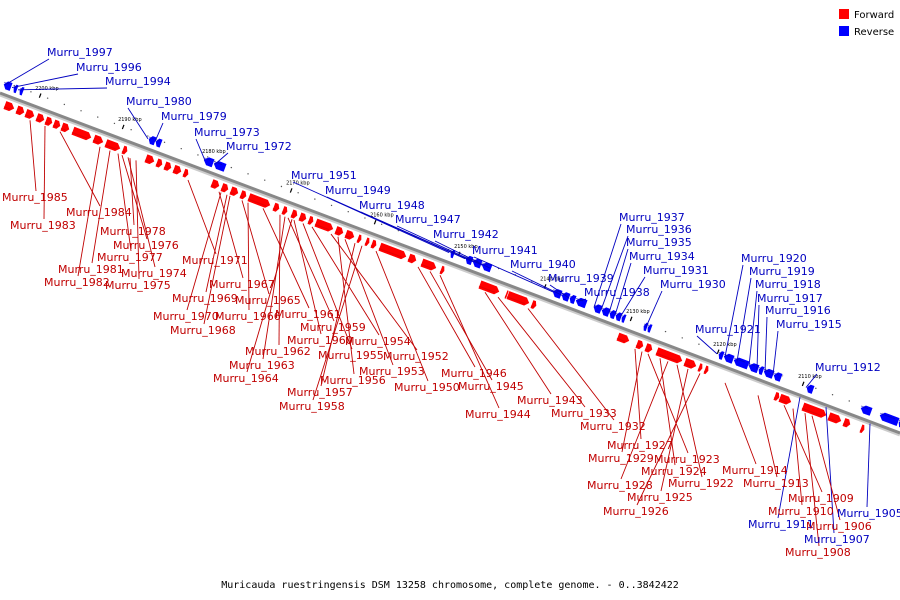 This screenshot has height=600, width=900. What do you see at coordinates (676, 270) in the screenshot?
I see `gene-label: Murru_1931` at bounding box center [676, 270].